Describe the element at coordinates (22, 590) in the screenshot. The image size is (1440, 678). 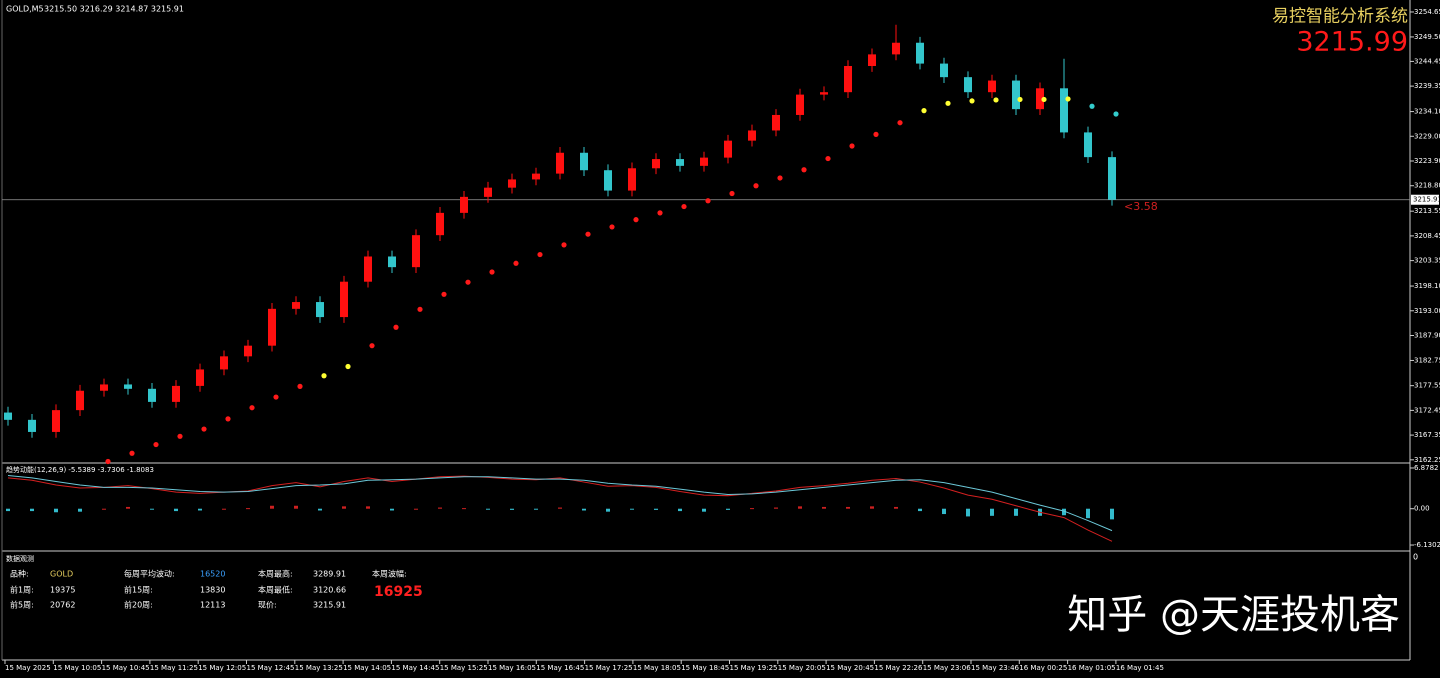
I see `info-label: 前1周:` at that location.